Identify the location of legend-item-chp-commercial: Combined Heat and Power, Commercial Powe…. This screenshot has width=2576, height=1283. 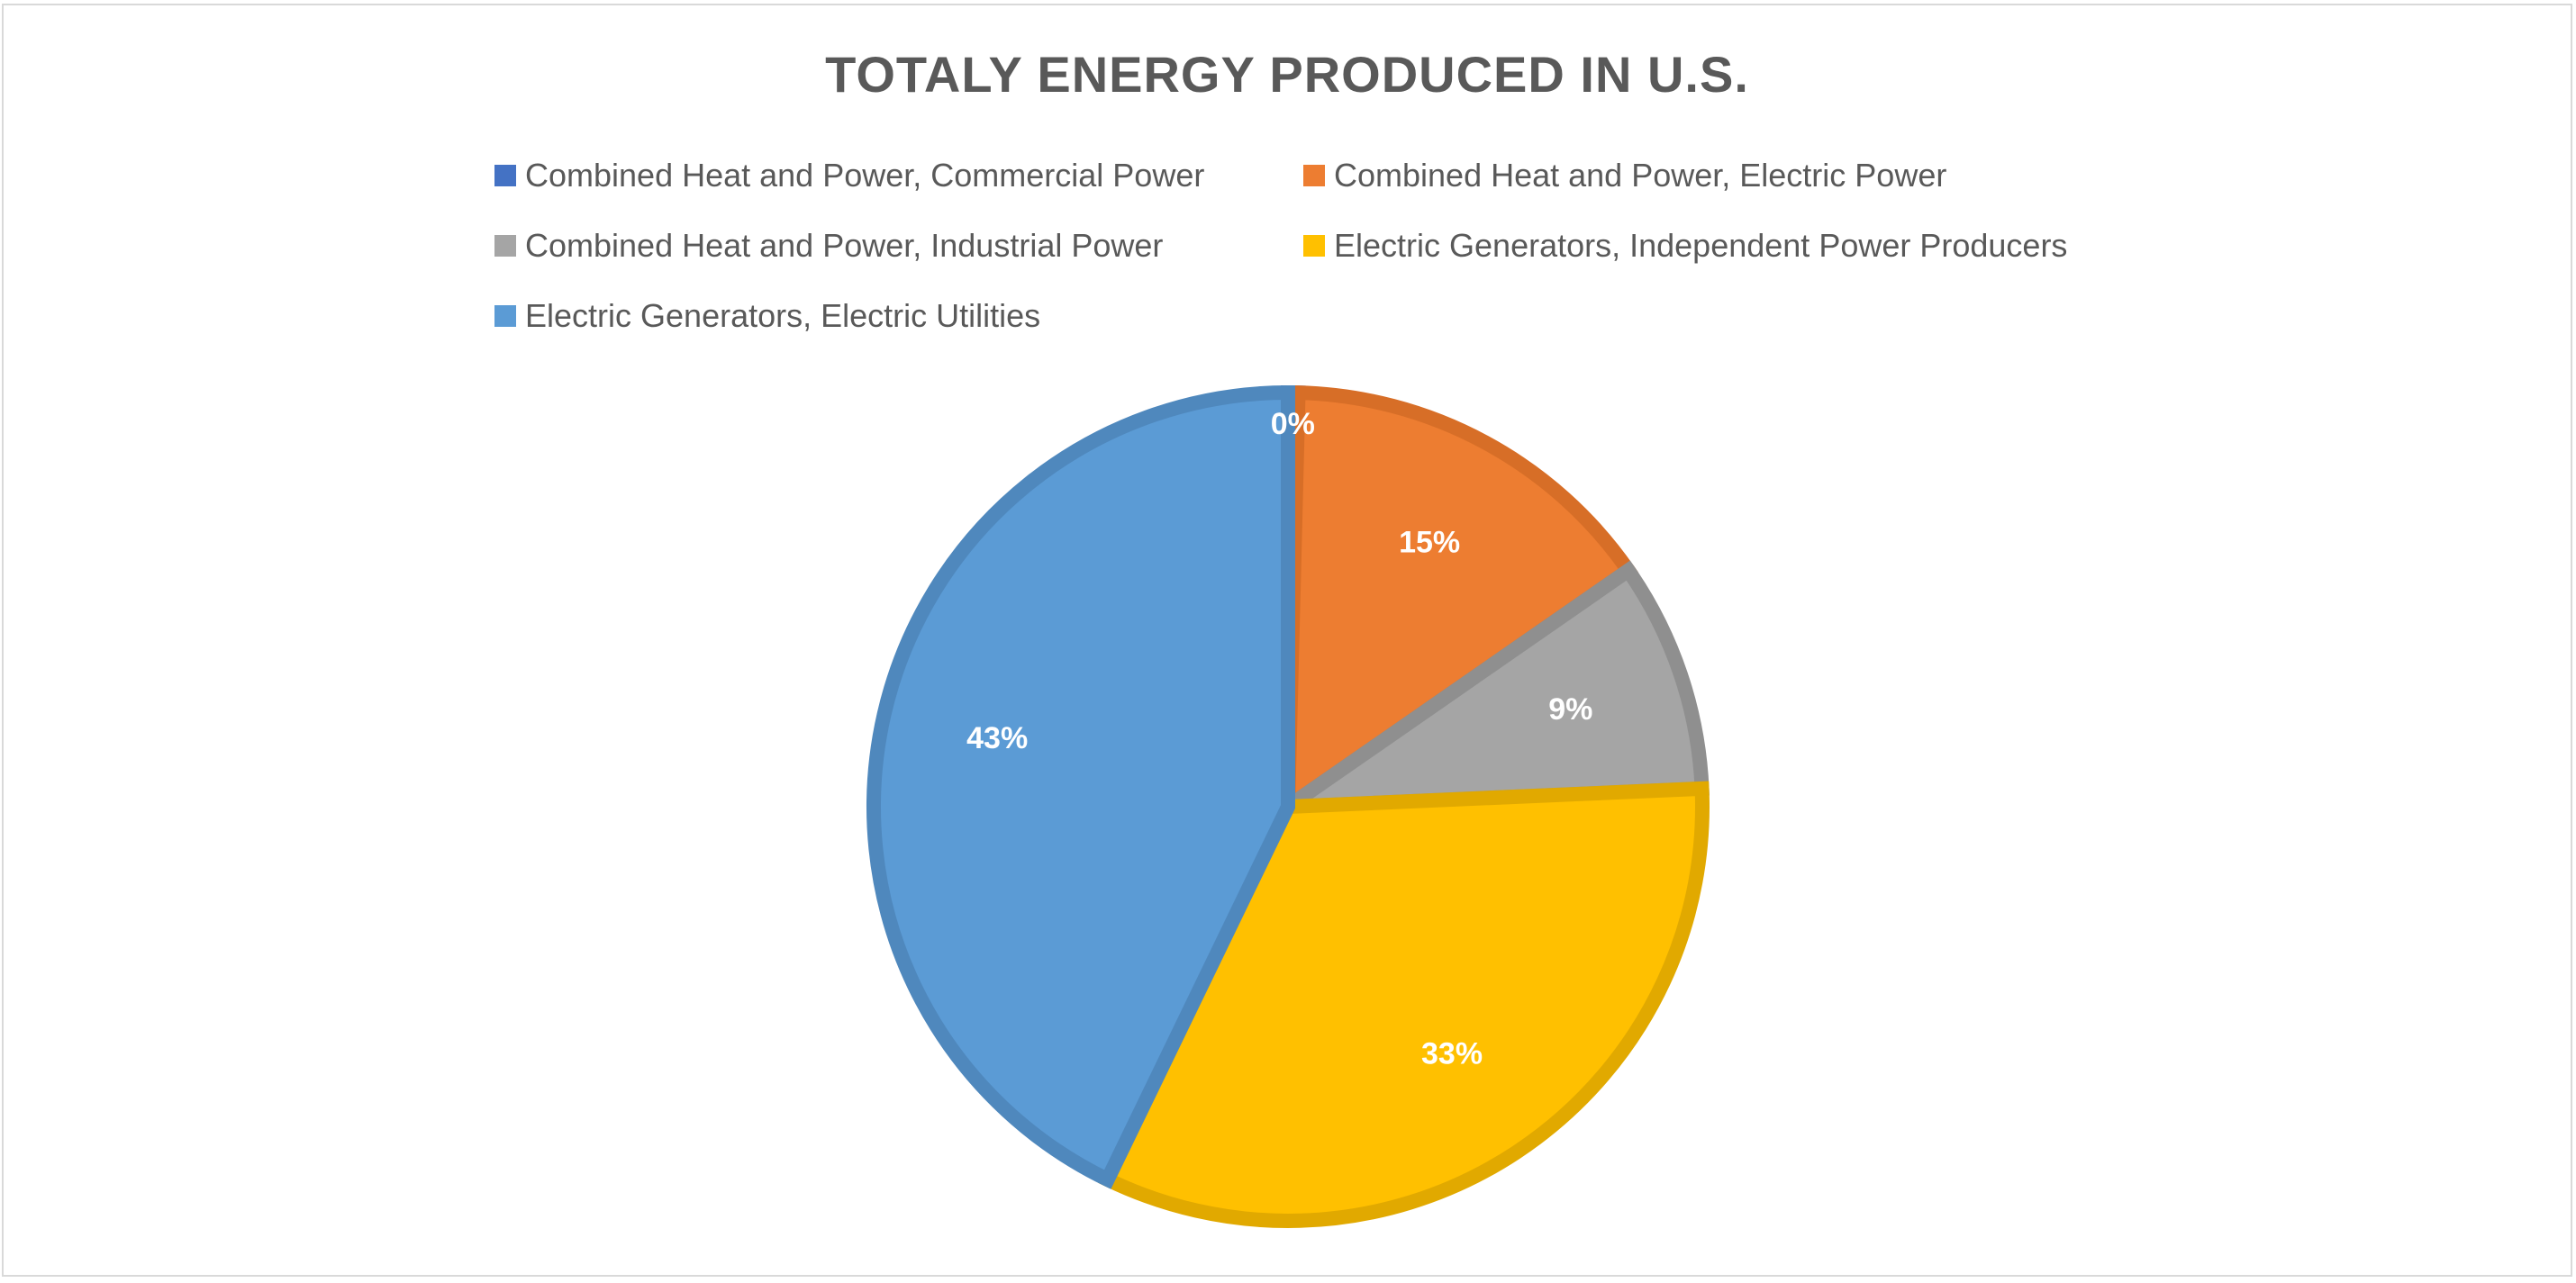
(849, 175).